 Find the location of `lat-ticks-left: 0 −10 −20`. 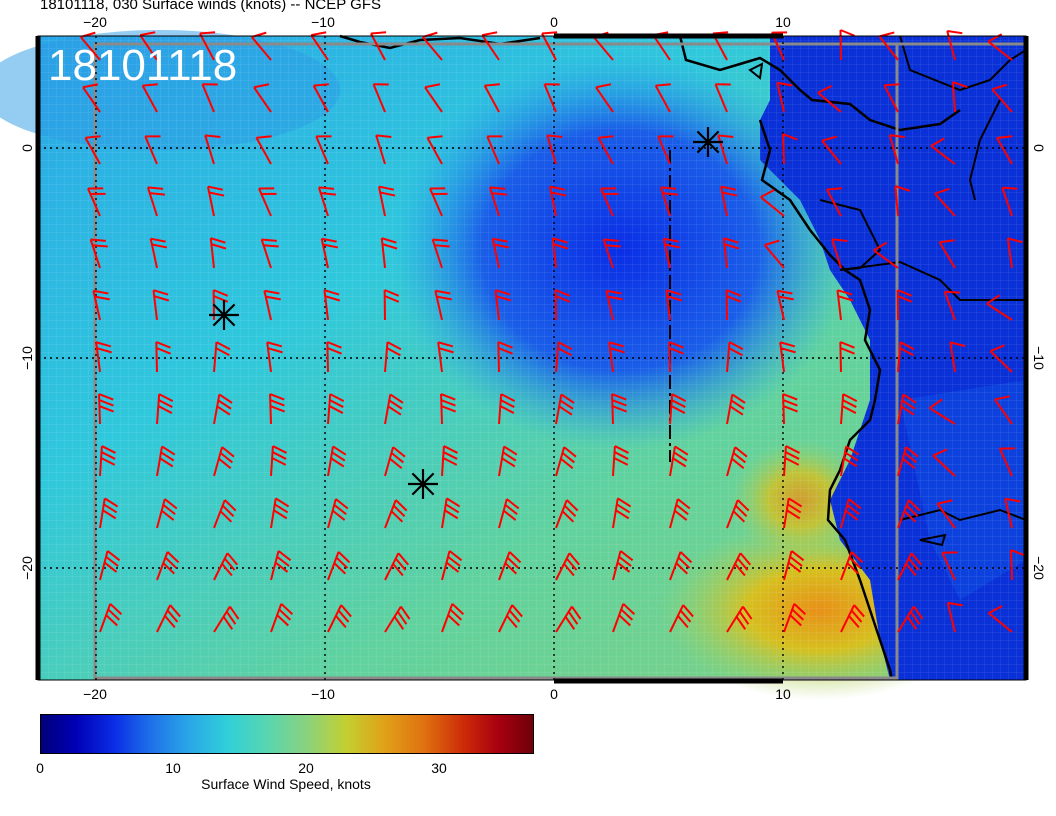

lat-ticks-left: 0 −10 −20 is located at coordinates (27, 362).